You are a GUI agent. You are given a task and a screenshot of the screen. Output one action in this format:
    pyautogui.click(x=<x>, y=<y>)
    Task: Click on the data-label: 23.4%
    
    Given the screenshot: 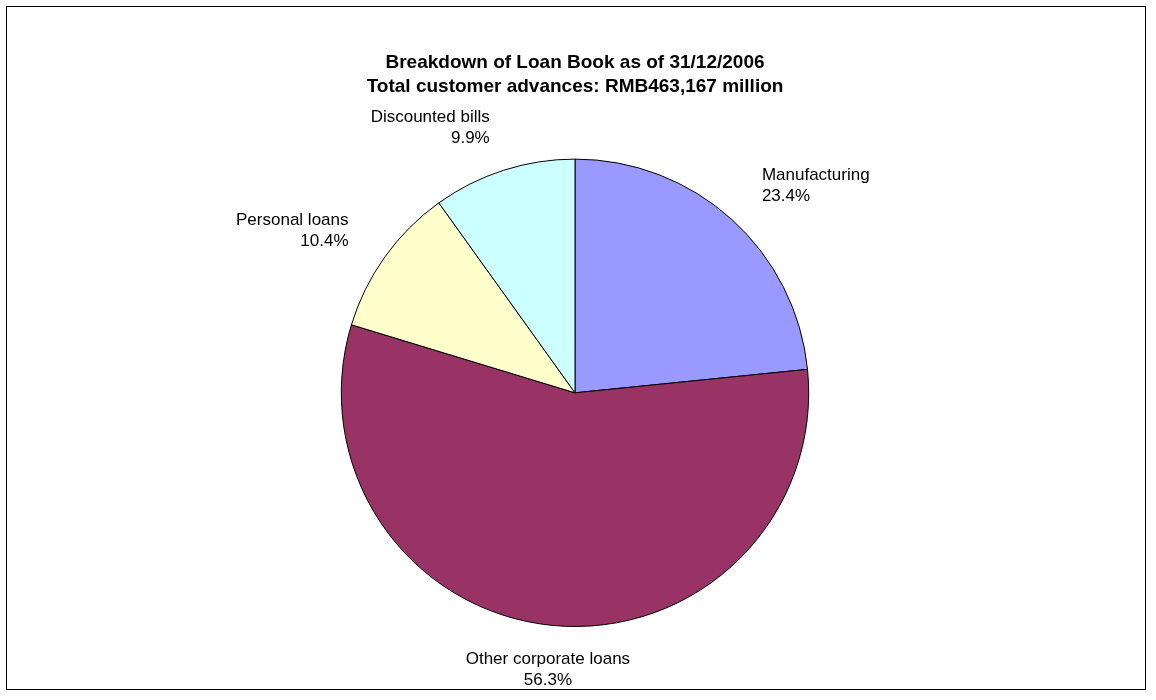 What is the action you would take?
    pyautogui.click(x=786, y=196)
    